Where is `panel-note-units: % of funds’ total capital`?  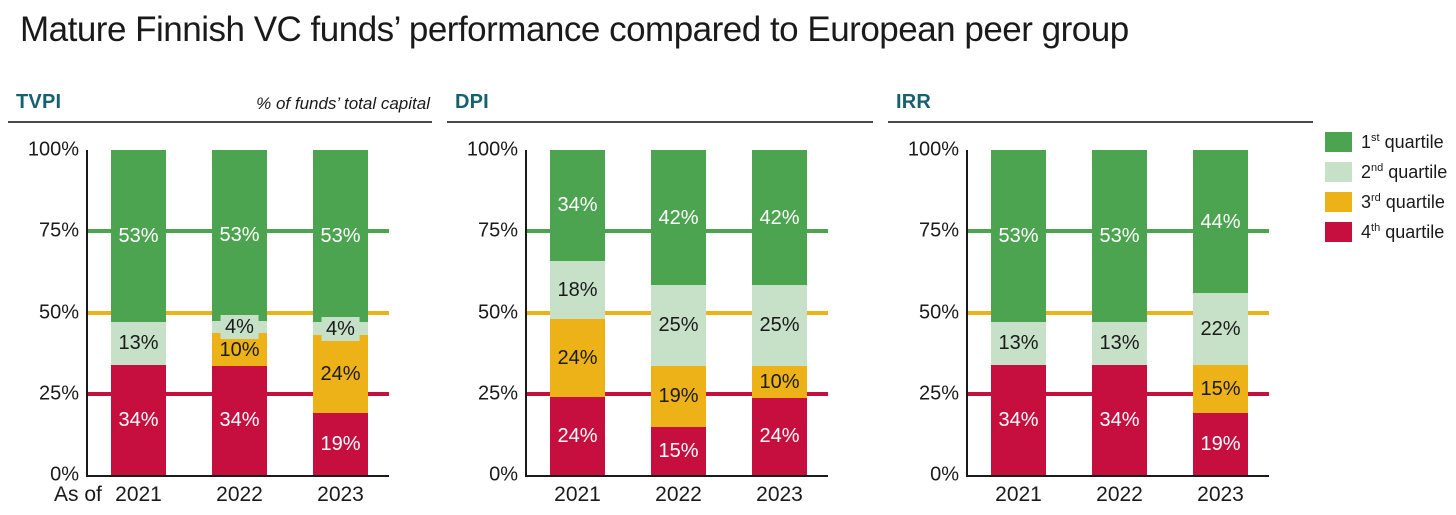
panel-note-units: % of funds’ total capital is located at coordinates (343, 103).